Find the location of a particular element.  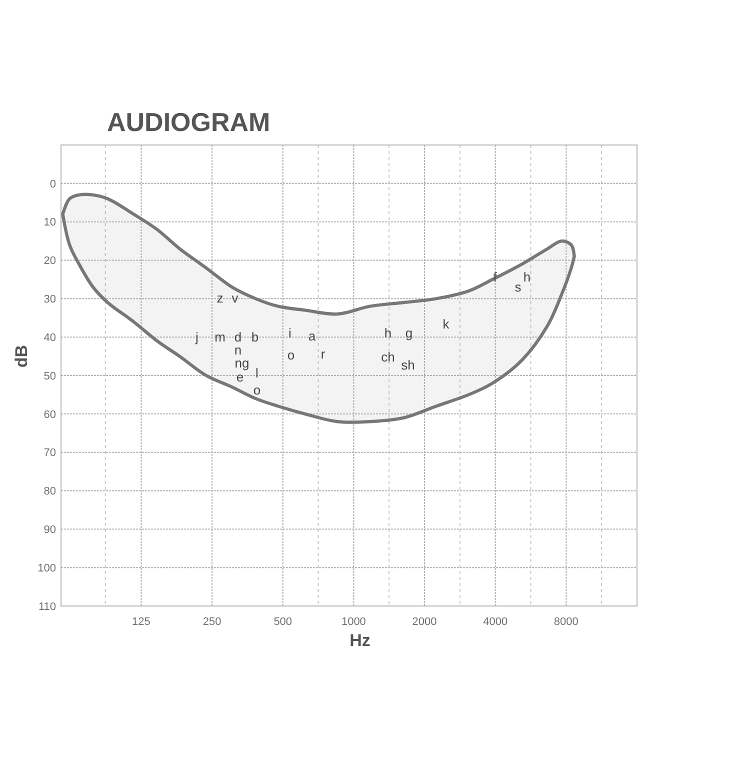

annotation: e is located at coordinates (240, 377).